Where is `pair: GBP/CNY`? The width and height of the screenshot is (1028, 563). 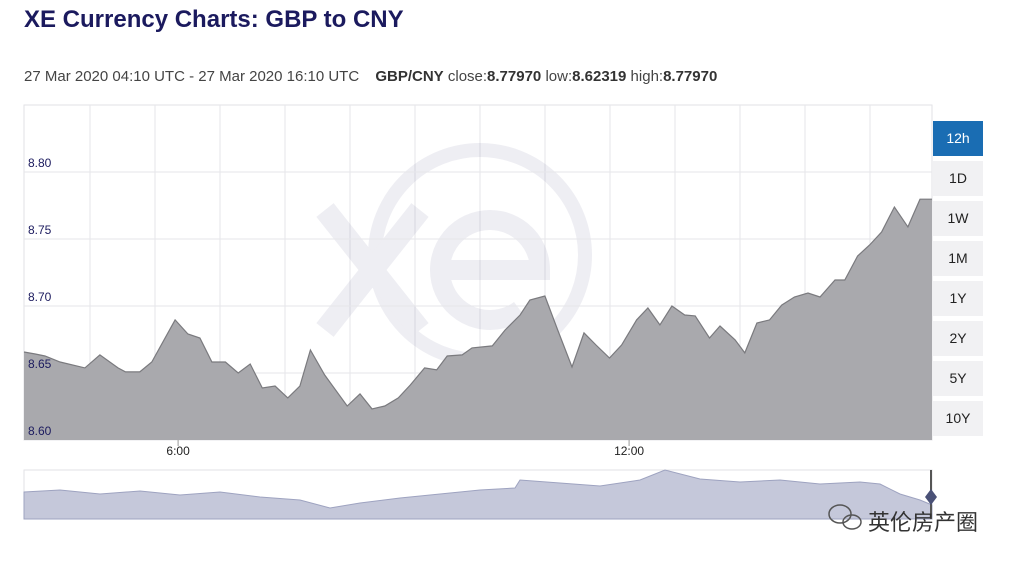
pair: GBP/CNY is located at coordinates (409, 76).